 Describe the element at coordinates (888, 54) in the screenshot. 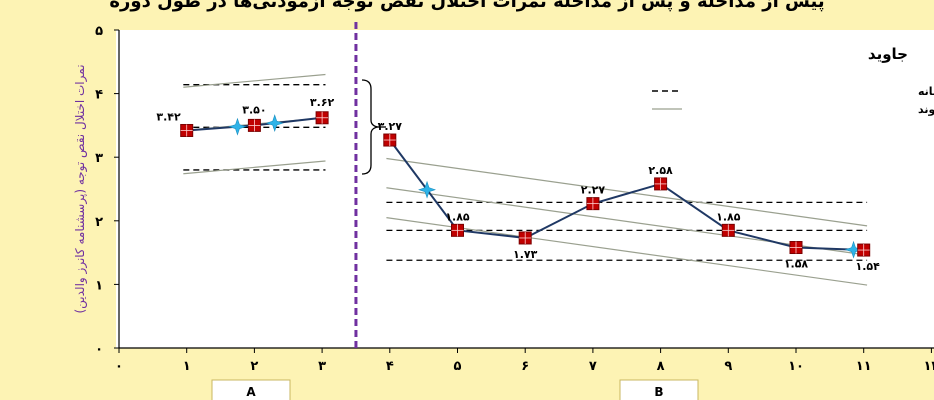

I see `subject-label: جاوید` at that location.